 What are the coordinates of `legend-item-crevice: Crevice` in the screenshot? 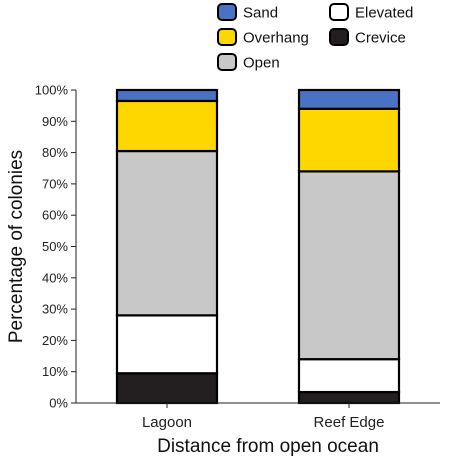 It's located at (367, 37).